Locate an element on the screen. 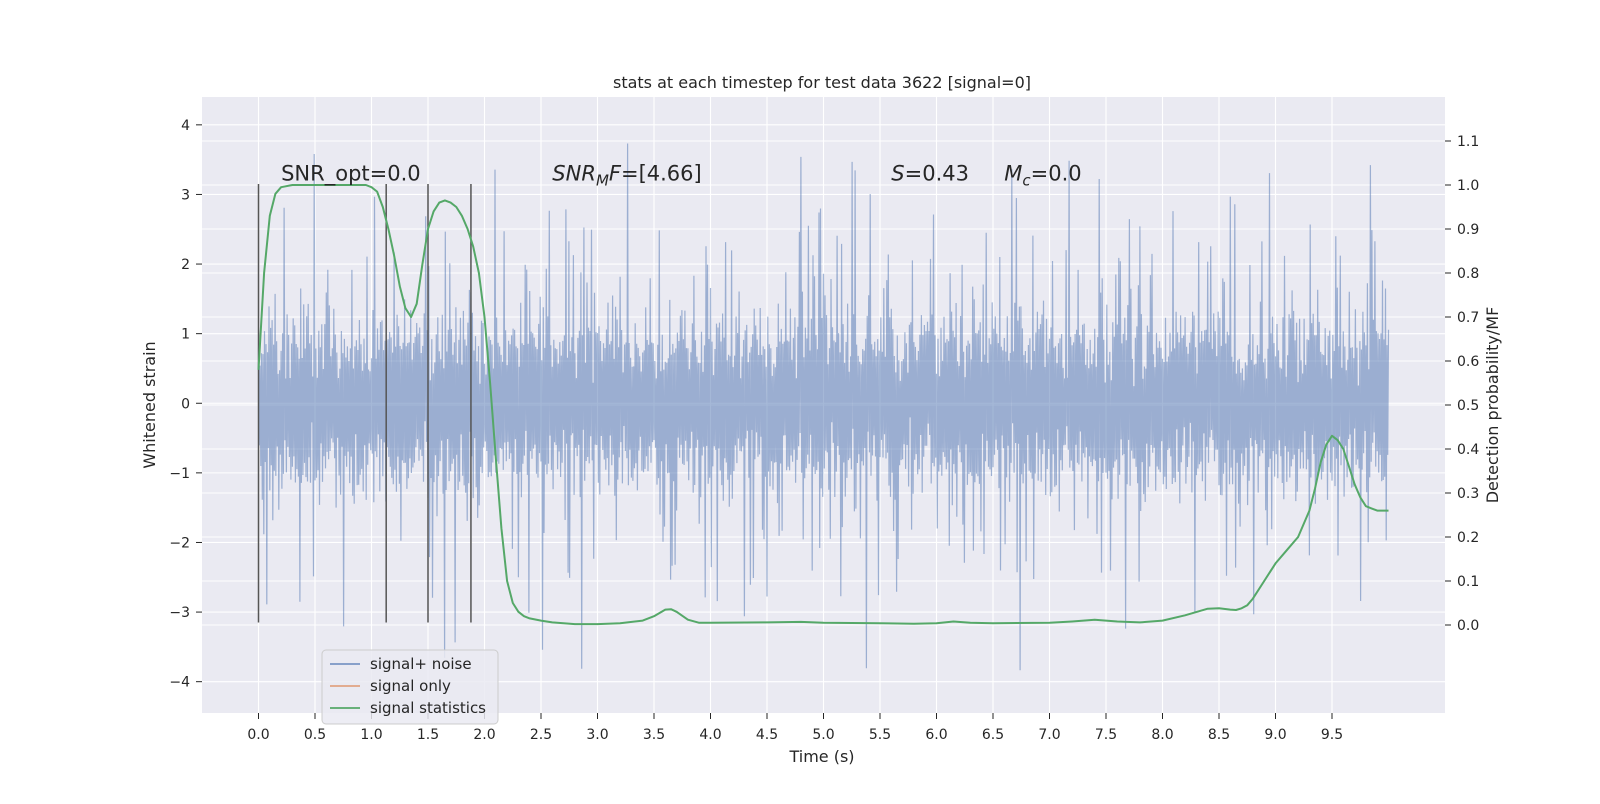 Image resolution: width=1600 pixels, height=804 pixels. annotation-s-stat: S=0.43 is located at coordinates (930, 174).